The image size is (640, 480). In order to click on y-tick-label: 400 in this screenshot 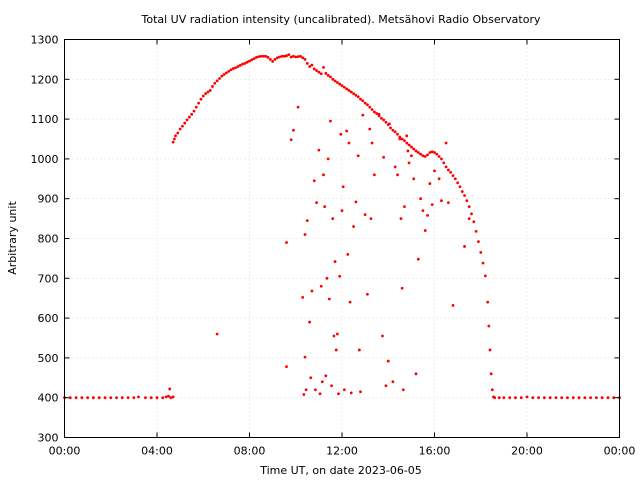, I will do `click(48, 398)`.